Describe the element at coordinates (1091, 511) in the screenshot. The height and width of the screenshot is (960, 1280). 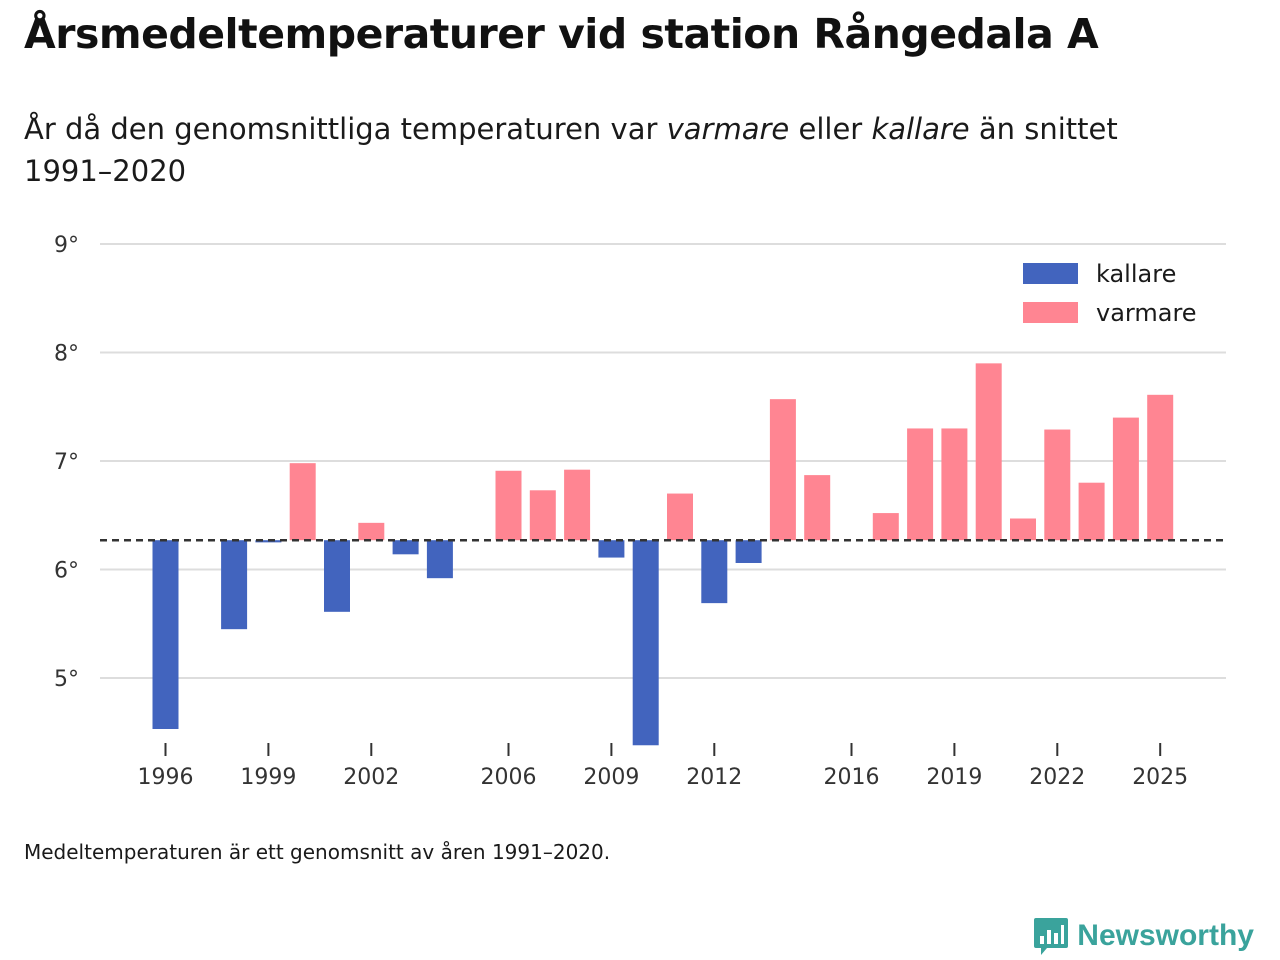
I see `bar-2023` at that location.